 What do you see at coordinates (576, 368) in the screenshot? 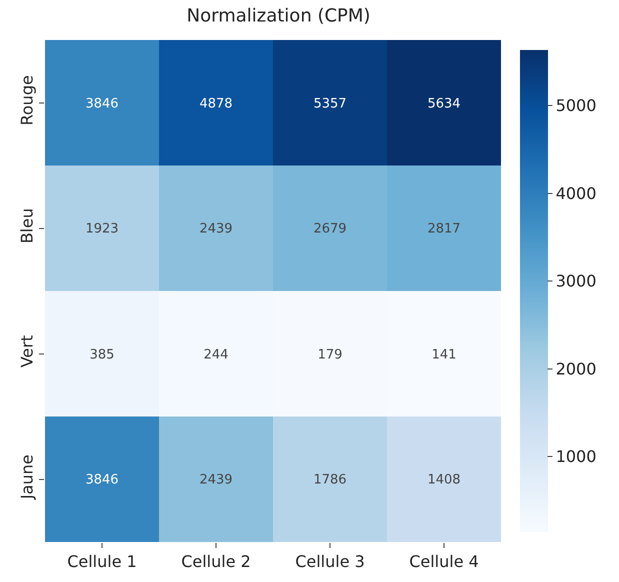
I see `color-bar-label: 2000` at bounding box center [576, 368].